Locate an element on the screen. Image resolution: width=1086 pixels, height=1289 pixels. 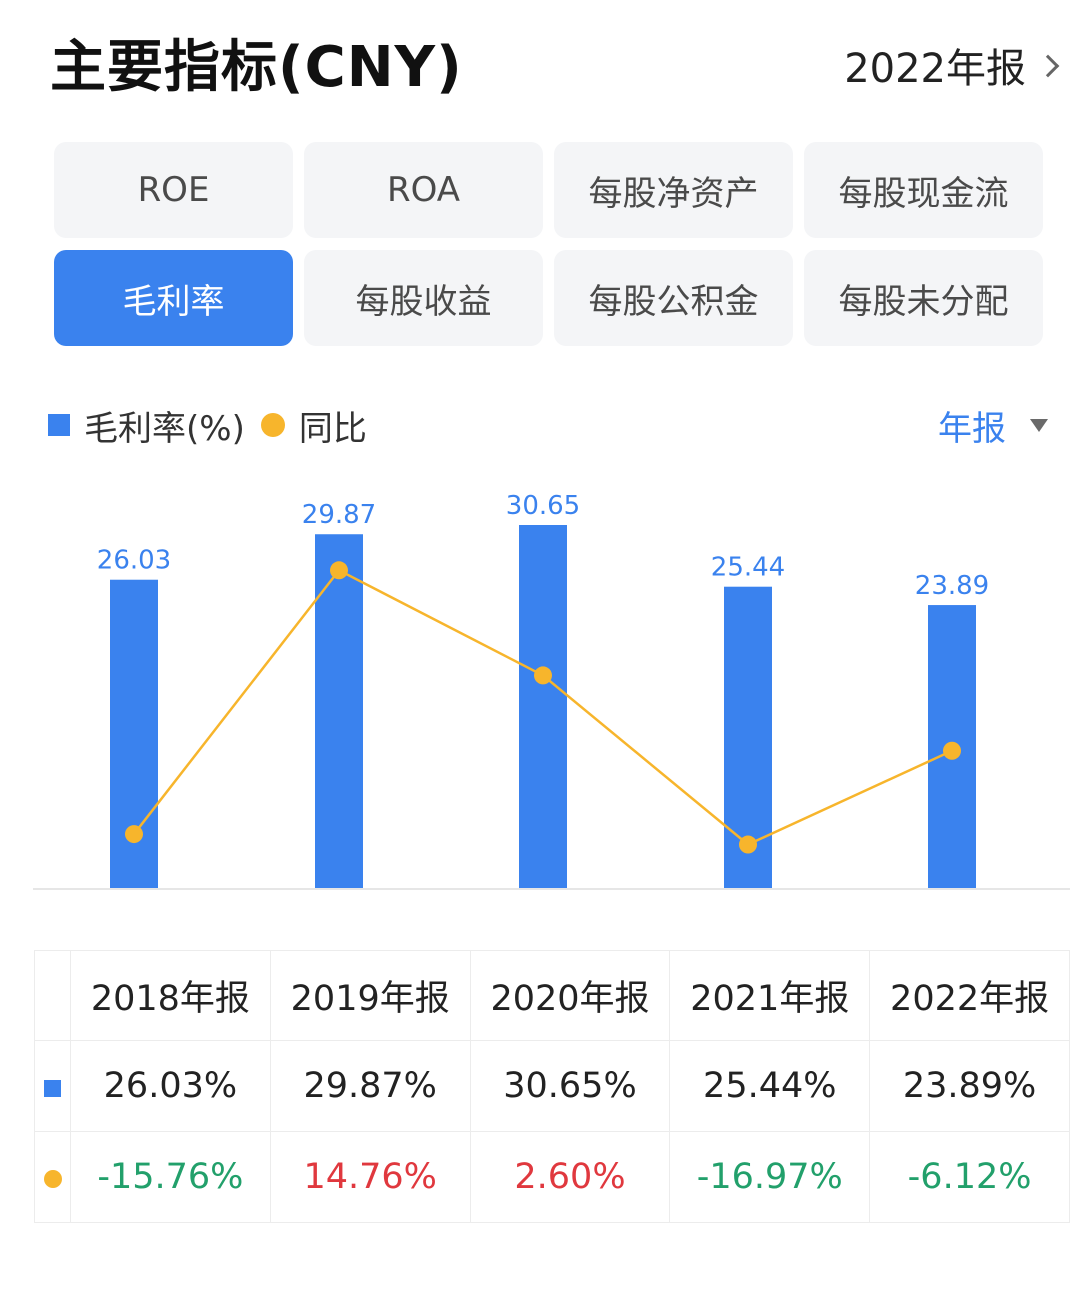
table-header-cell: 2019年报 is located at coordinates (370, 995).